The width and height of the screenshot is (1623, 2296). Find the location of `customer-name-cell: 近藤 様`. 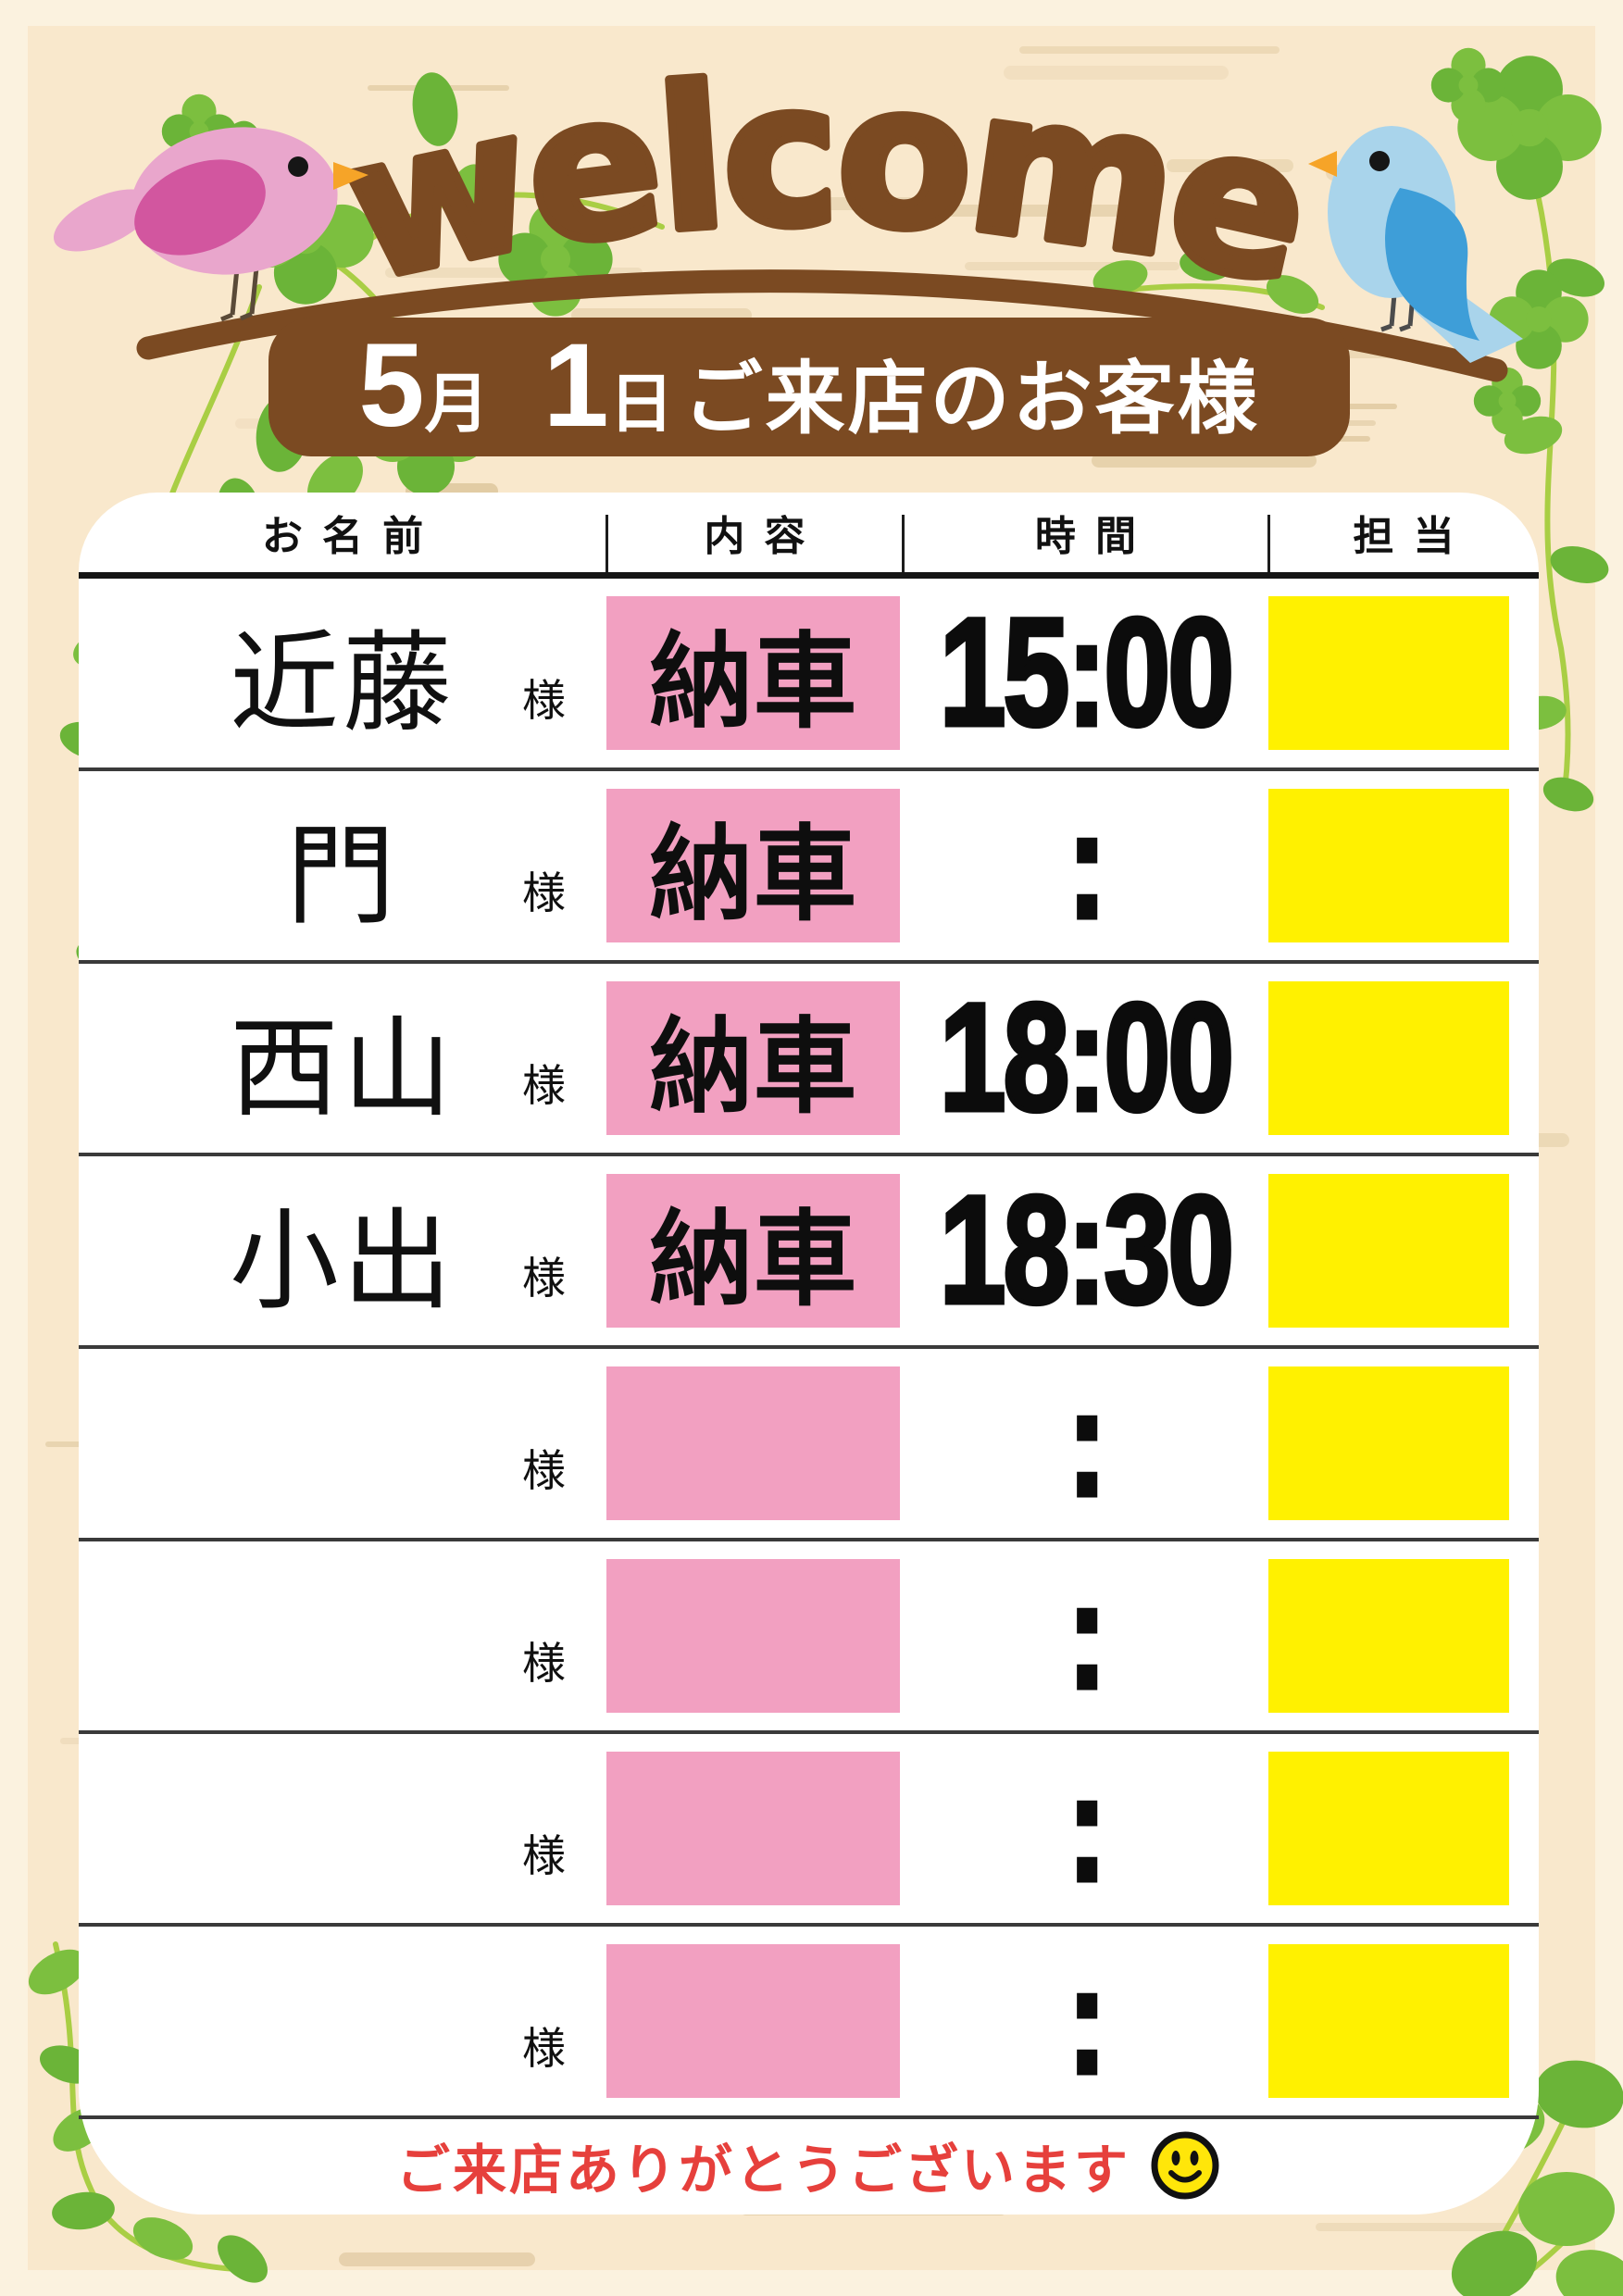

customer-name-cell: 近藤 様 is located at coordinates (342, 673).